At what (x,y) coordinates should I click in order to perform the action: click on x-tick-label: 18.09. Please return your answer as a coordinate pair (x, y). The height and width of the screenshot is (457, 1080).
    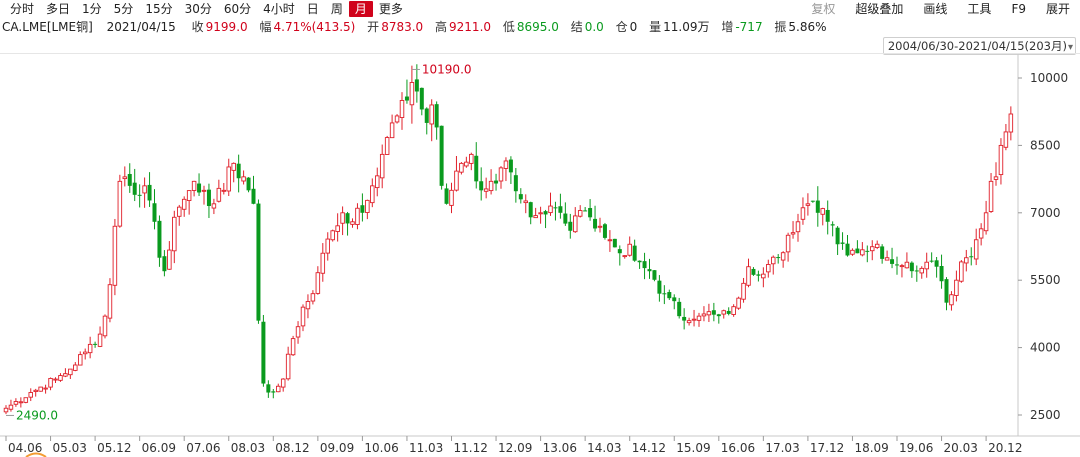
    Looking at the image, I should click on (871, 448).